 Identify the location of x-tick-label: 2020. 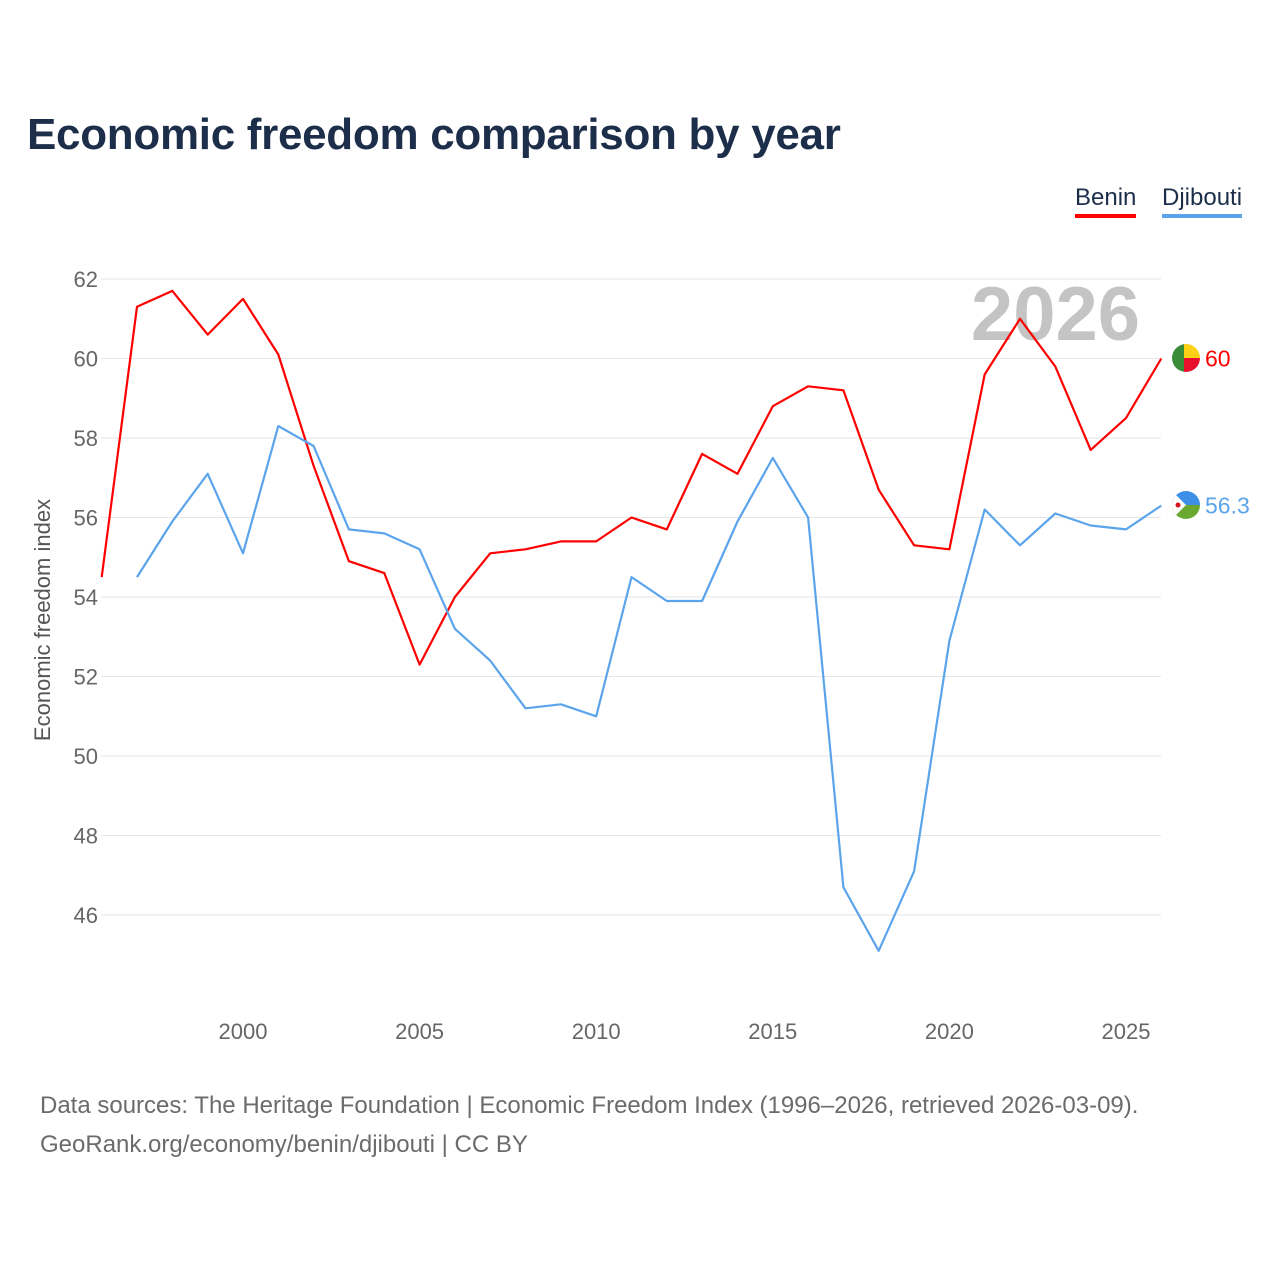
(949, 1031).